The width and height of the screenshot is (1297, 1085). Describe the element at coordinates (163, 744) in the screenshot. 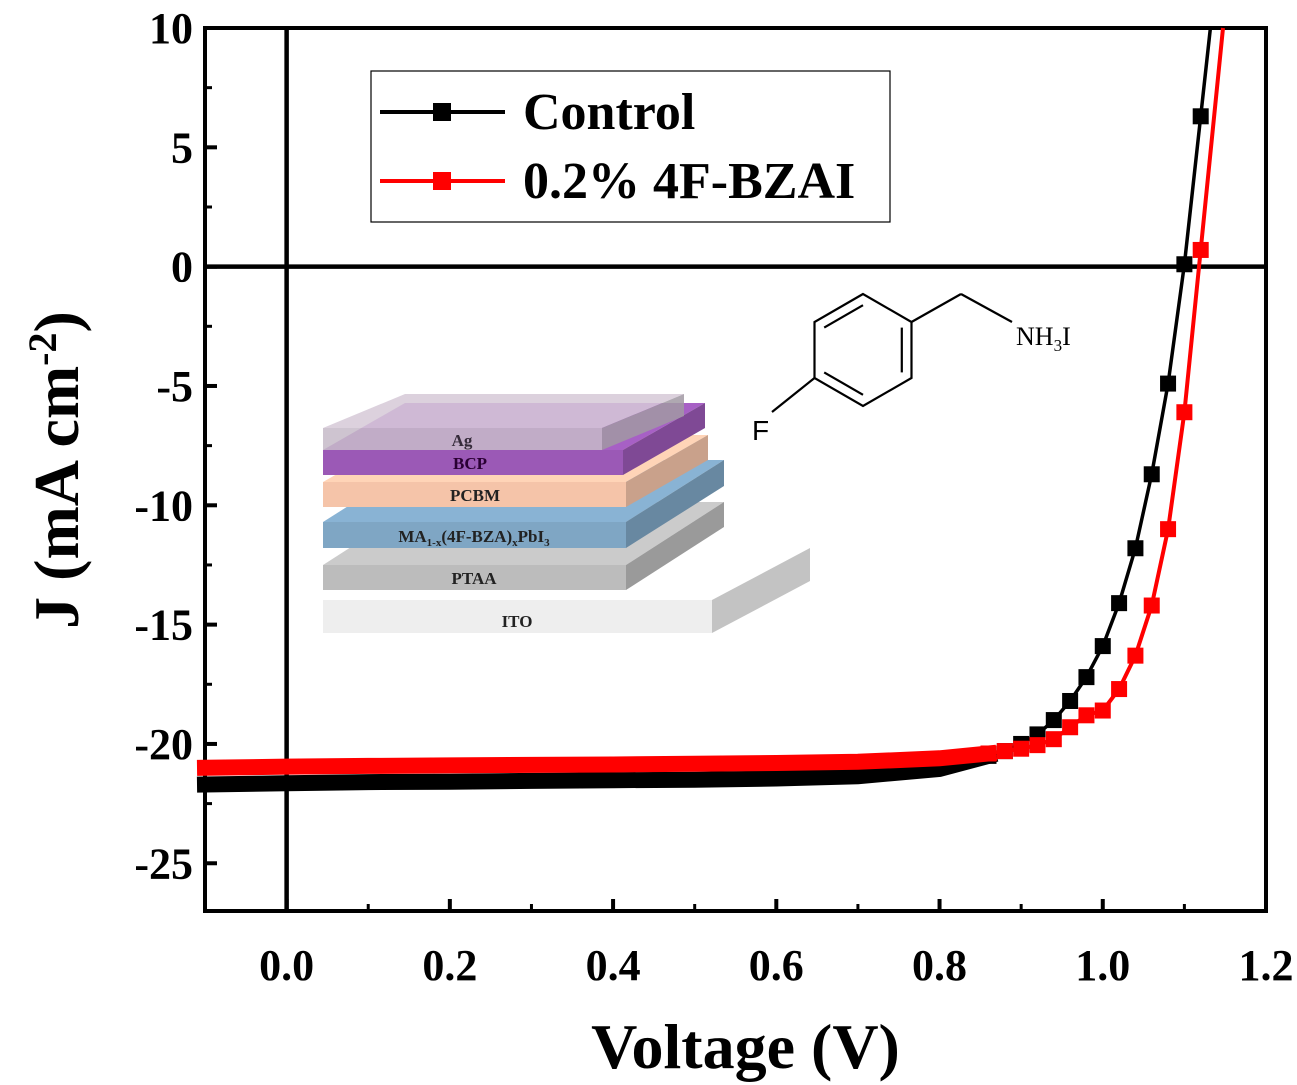

I see `y-tick-label: -20` at that location.